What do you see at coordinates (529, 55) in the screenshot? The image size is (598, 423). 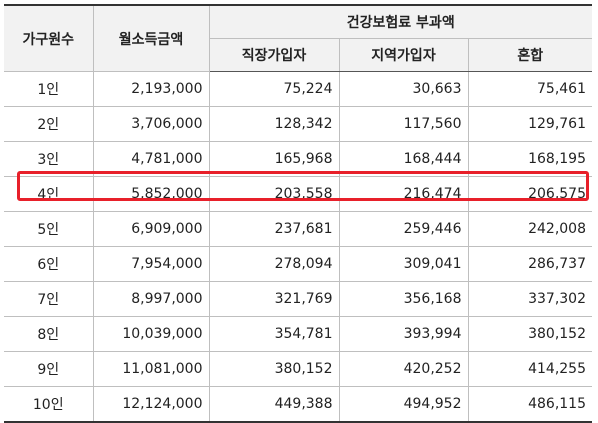 I see `header-mixed: 혼합` at bounding box center [529, 55].